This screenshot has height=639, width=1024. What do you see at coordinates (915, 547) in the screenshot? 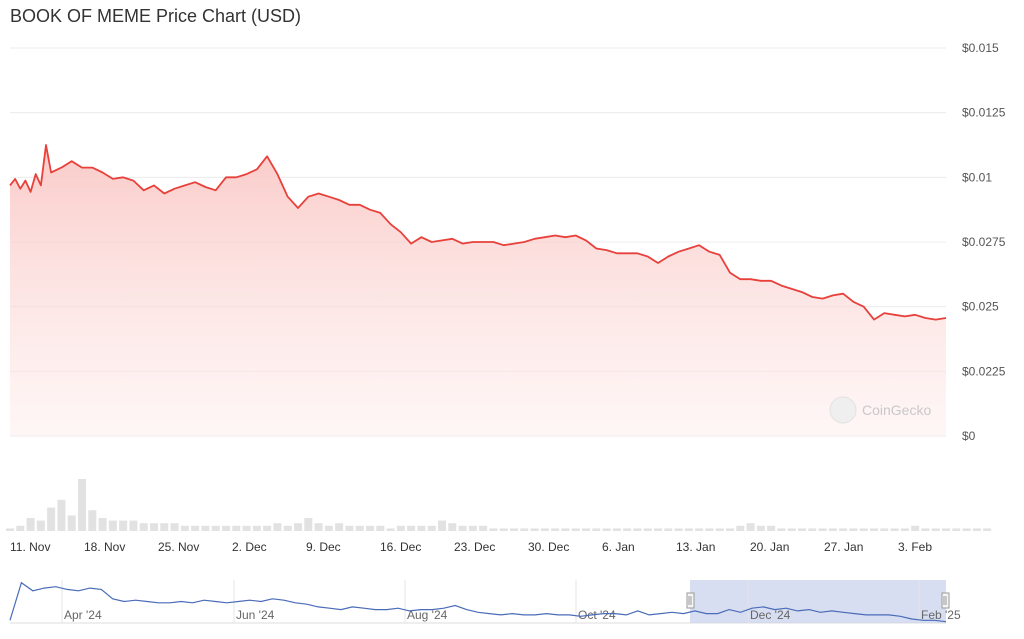
I see `x-tick-label: 3. Feb` at bounding box center [915, 547].